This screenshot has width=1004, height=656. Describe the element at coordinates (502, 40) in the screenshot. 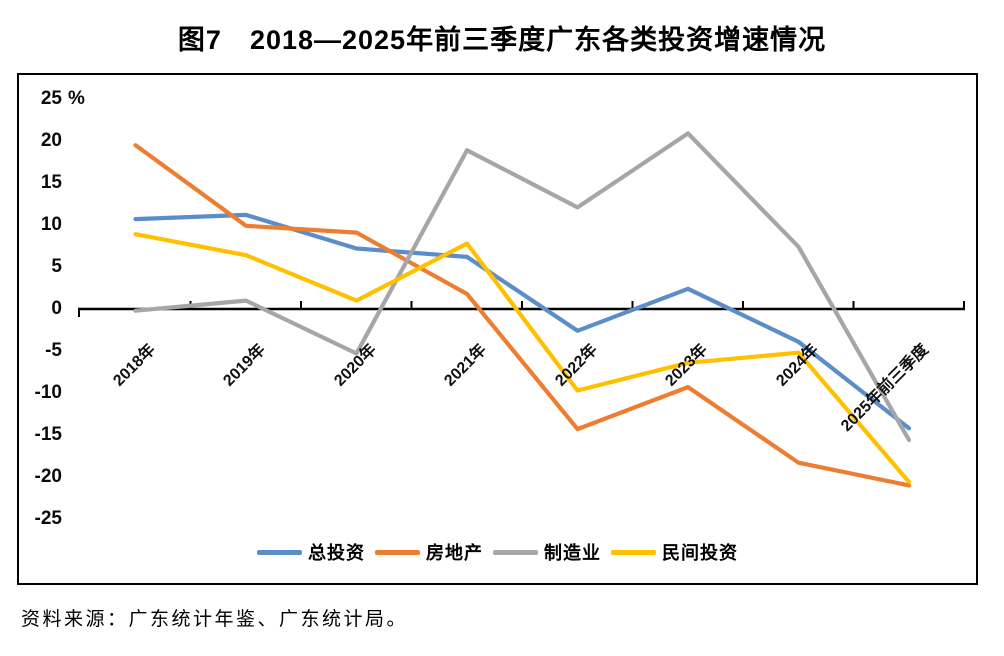

I see `chart-title: 图7 2018—2025年前三季度广东各类投资增速情况` at that location.